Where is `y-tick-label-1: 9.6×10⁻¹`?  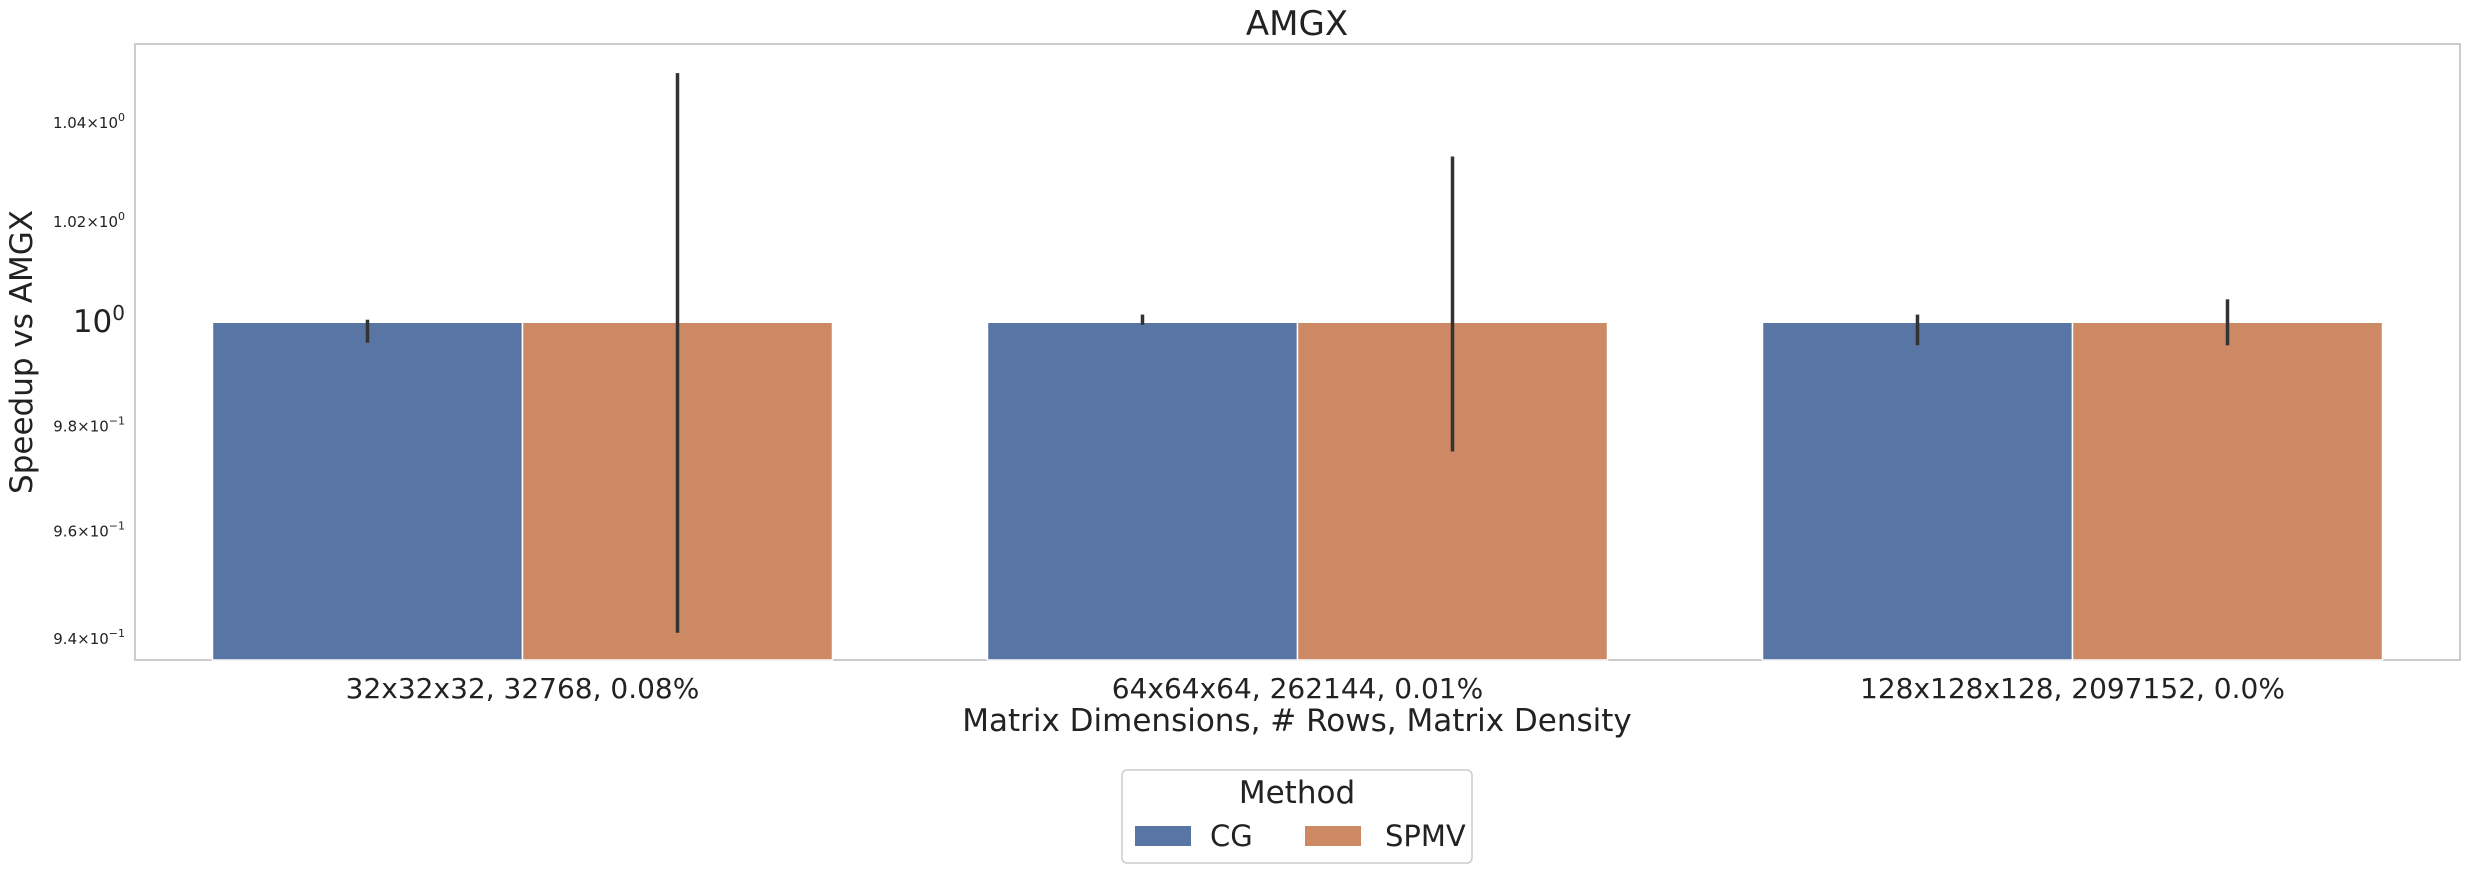
y-tick-label-1: 9.6×10⁻¹ is located at coordinates (89, 530).